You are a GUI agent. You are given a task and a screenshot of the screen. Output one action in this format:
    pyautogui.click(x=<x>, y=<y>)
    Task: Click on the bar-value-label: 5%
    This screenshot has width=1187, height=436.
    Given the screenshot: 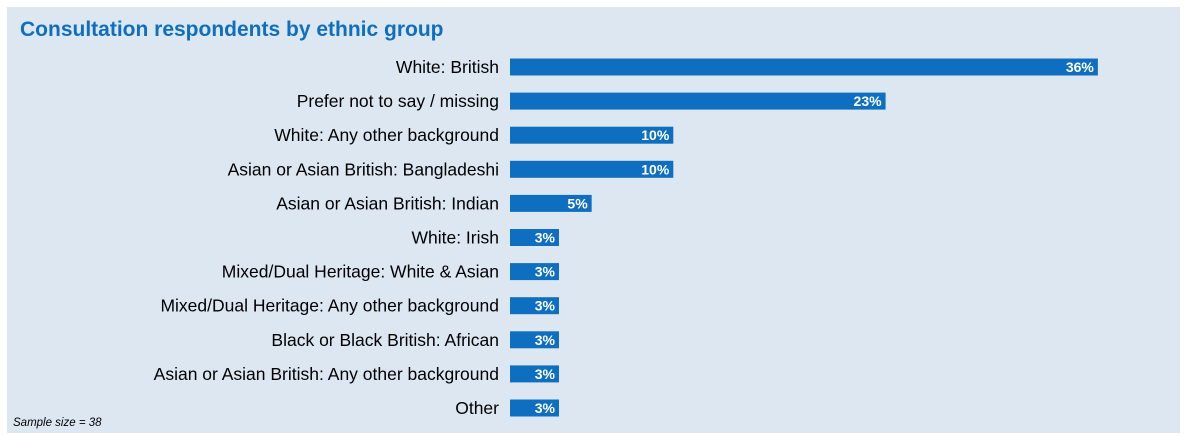 What is the action you would take?
    pyautogui.click(x=577, y=203)
    